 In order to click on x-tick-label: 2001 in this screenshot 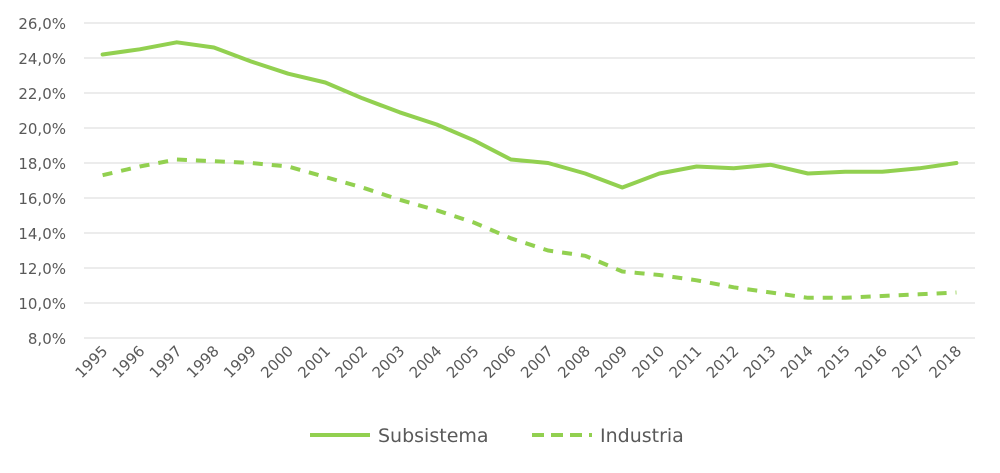, I will do `click(314, 362)`.